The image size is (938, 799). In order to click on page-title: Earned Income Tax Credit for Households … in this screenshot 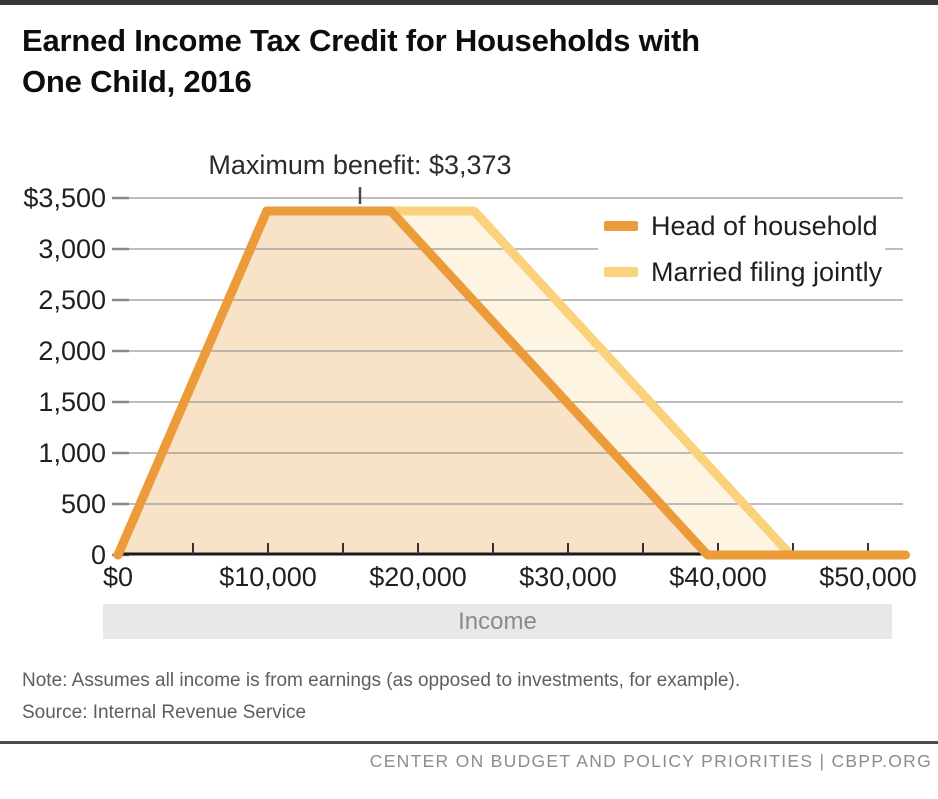, I will do `click(467, 61)`.